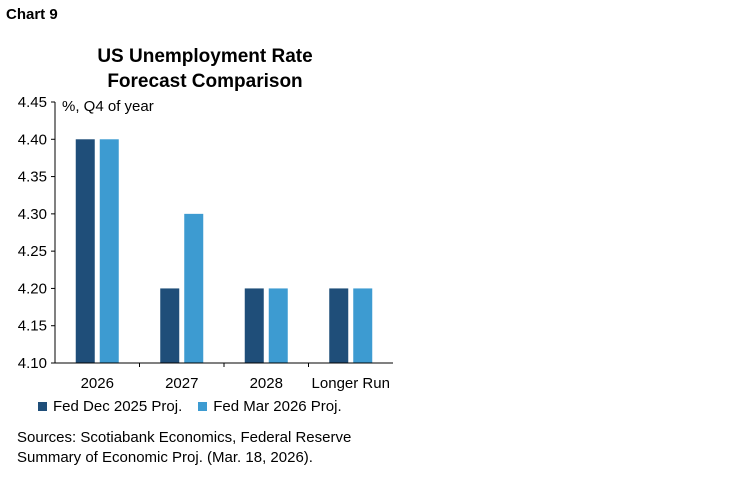  Describe the element at coordinates (351, 383) in the screenshot. I see `x-tick-label: Longer Run` at that location.